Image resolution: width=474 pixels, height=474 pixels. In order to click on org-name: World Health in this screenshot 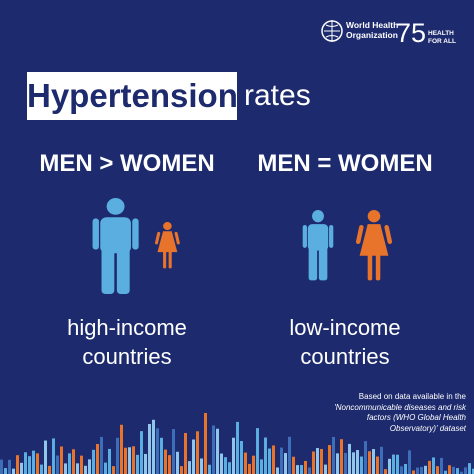, I will do `click(372, 25)`.